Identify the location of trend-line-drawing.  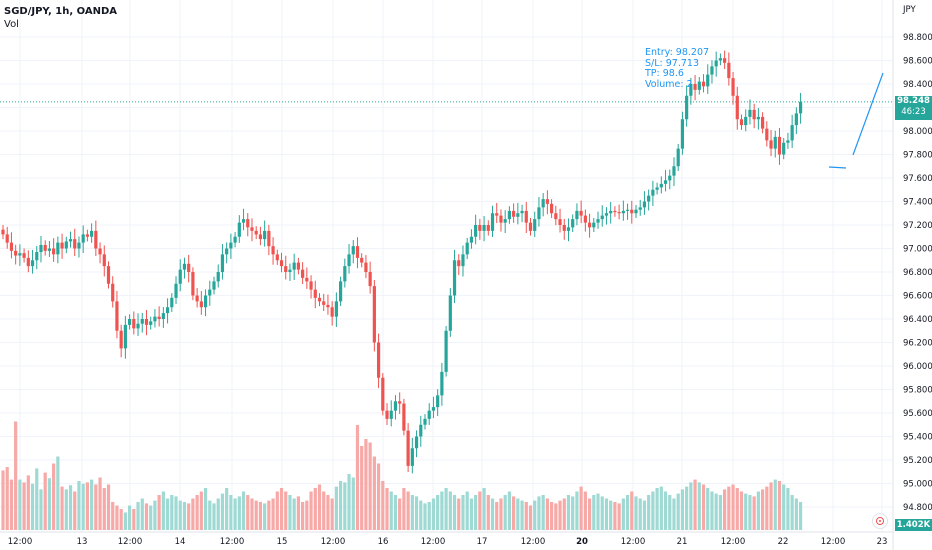
(868, 114).